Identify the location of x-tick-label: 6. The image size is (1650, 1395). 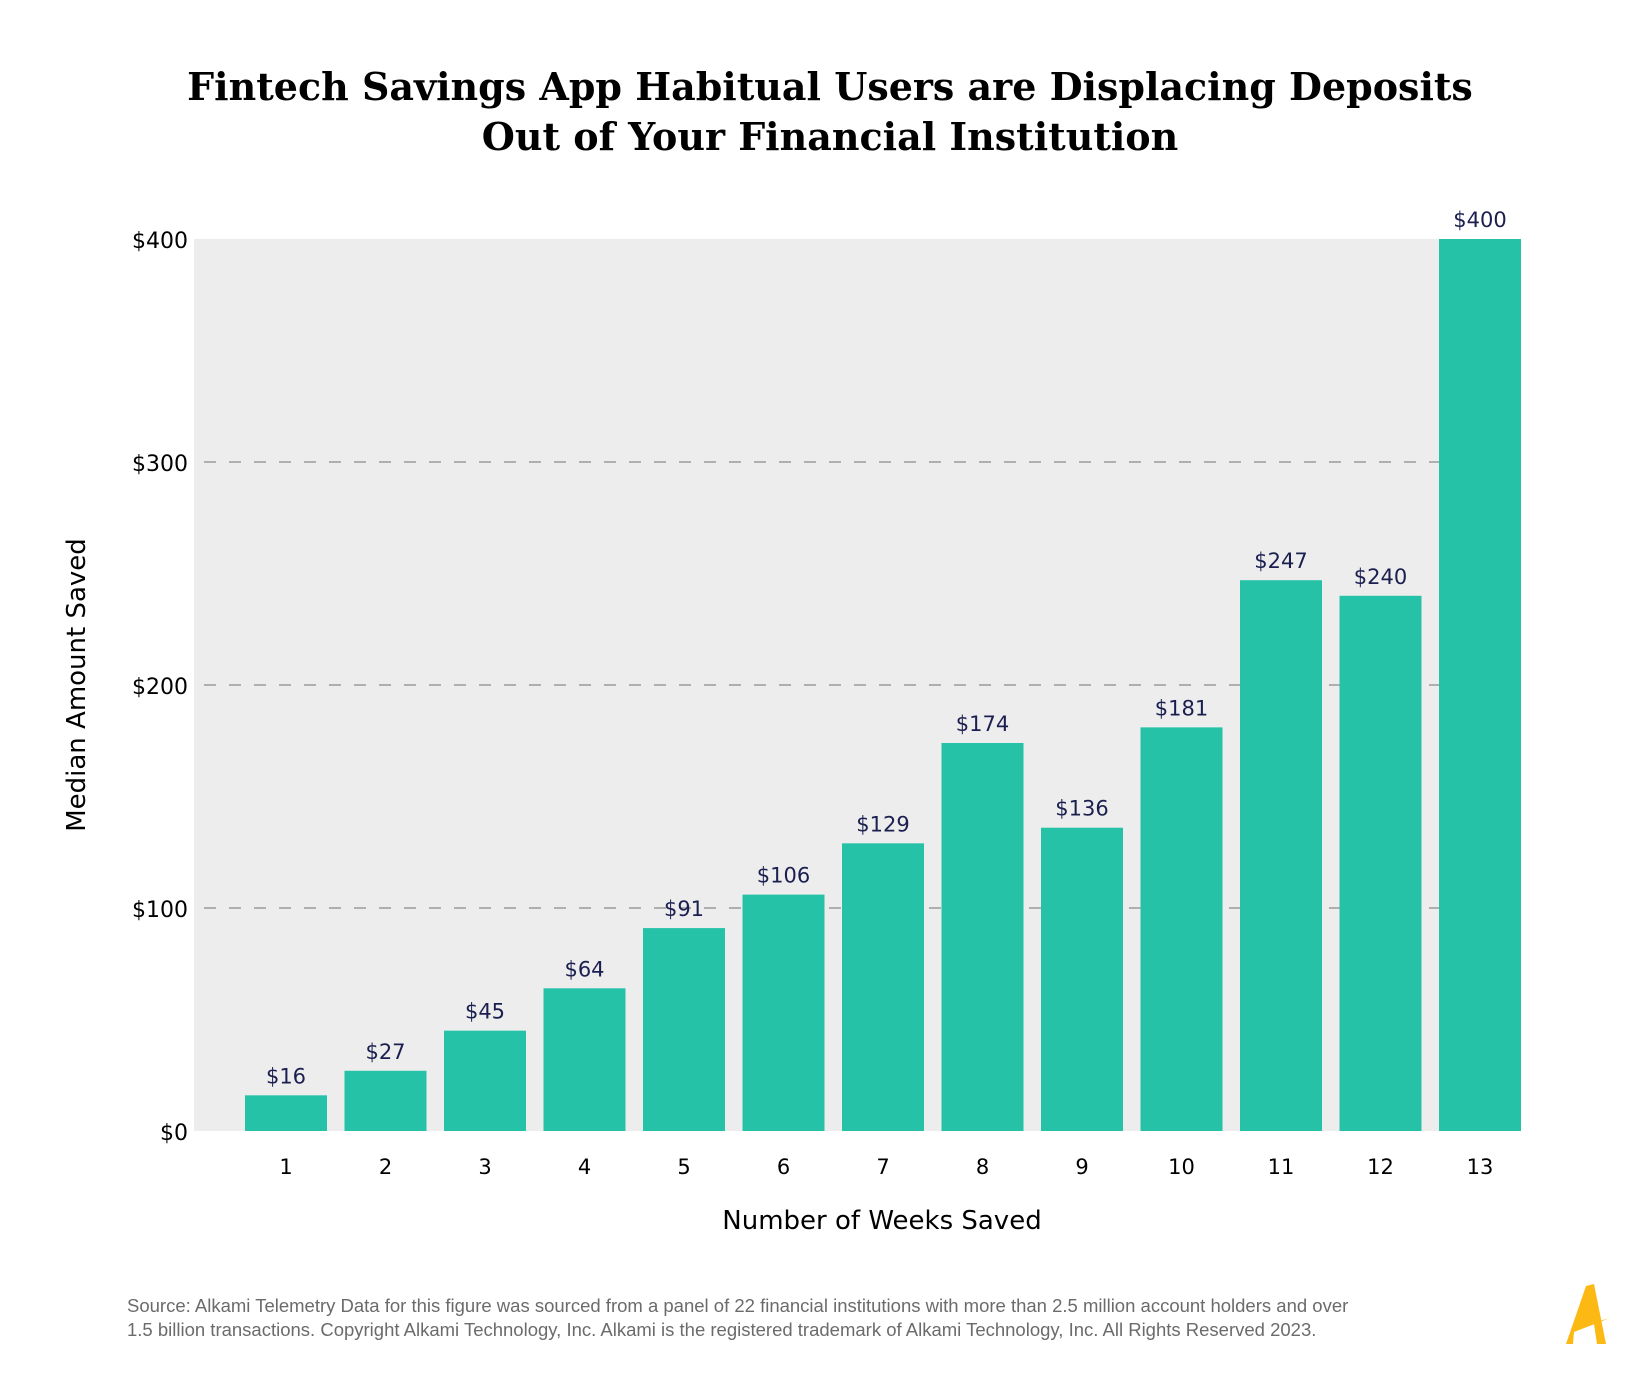
(783, 1167).